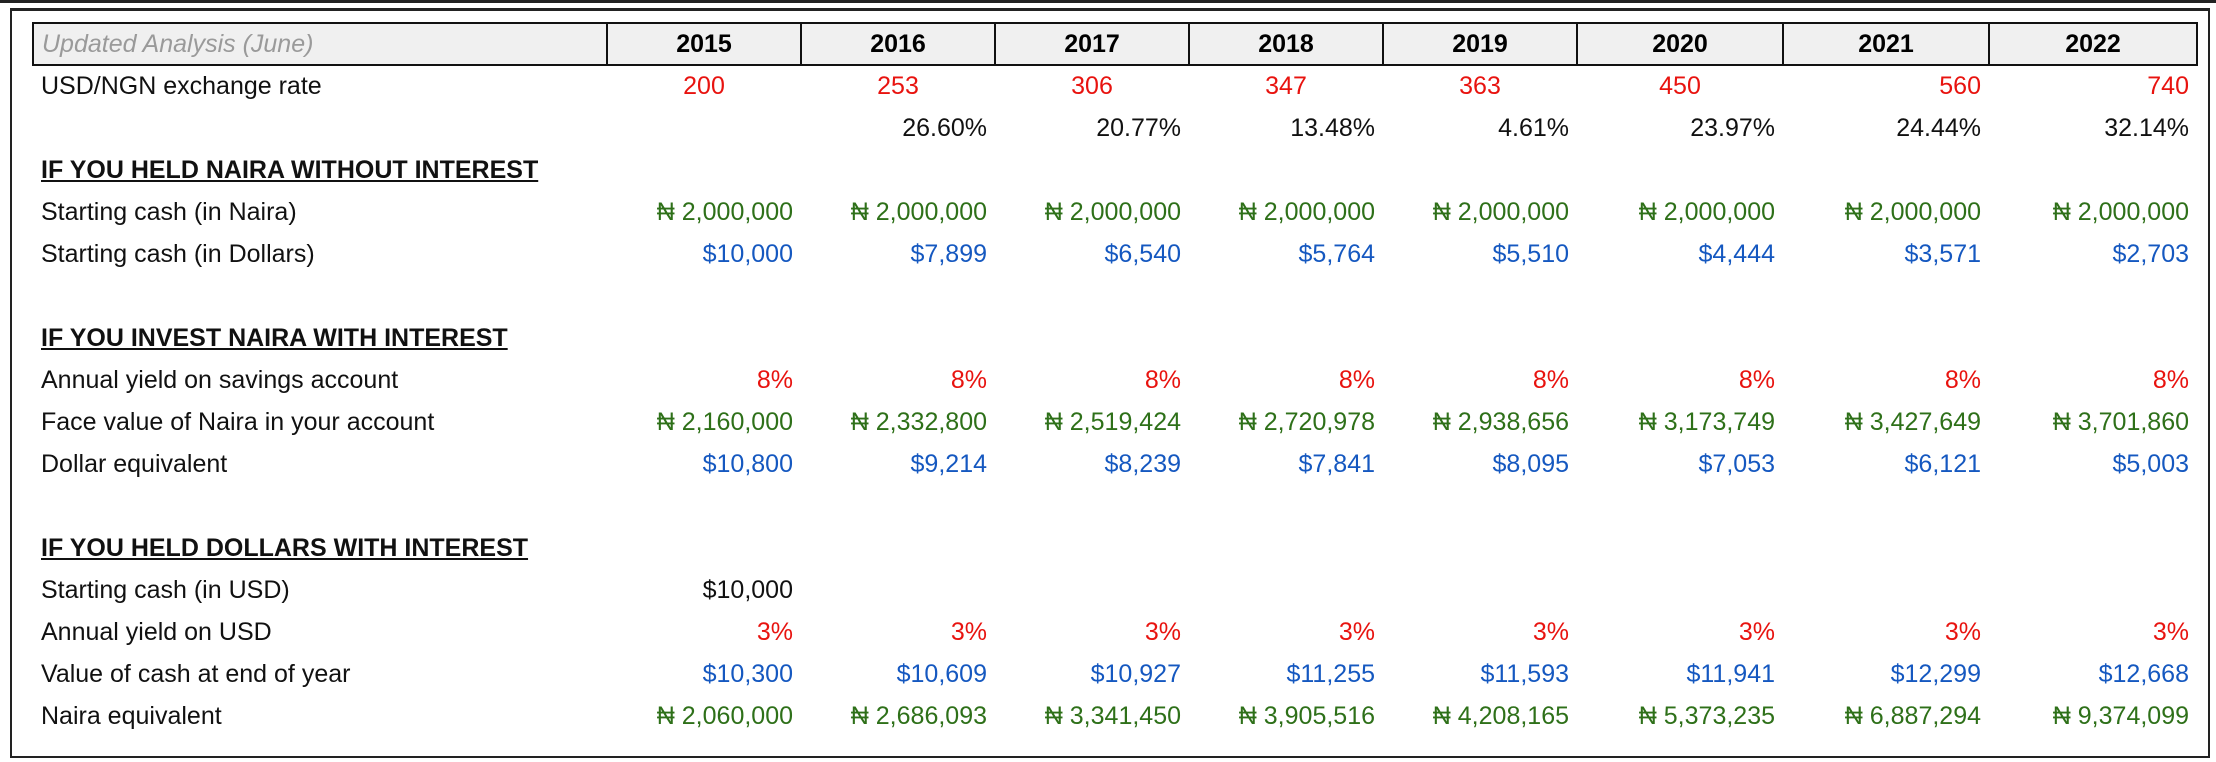 This screenshot has height=762, width=2216. What do you see at coordinates (320, 44) in the screenshot?
I see `sheet-title: Updated Analysis (June)` at bounding box center [320, 44].